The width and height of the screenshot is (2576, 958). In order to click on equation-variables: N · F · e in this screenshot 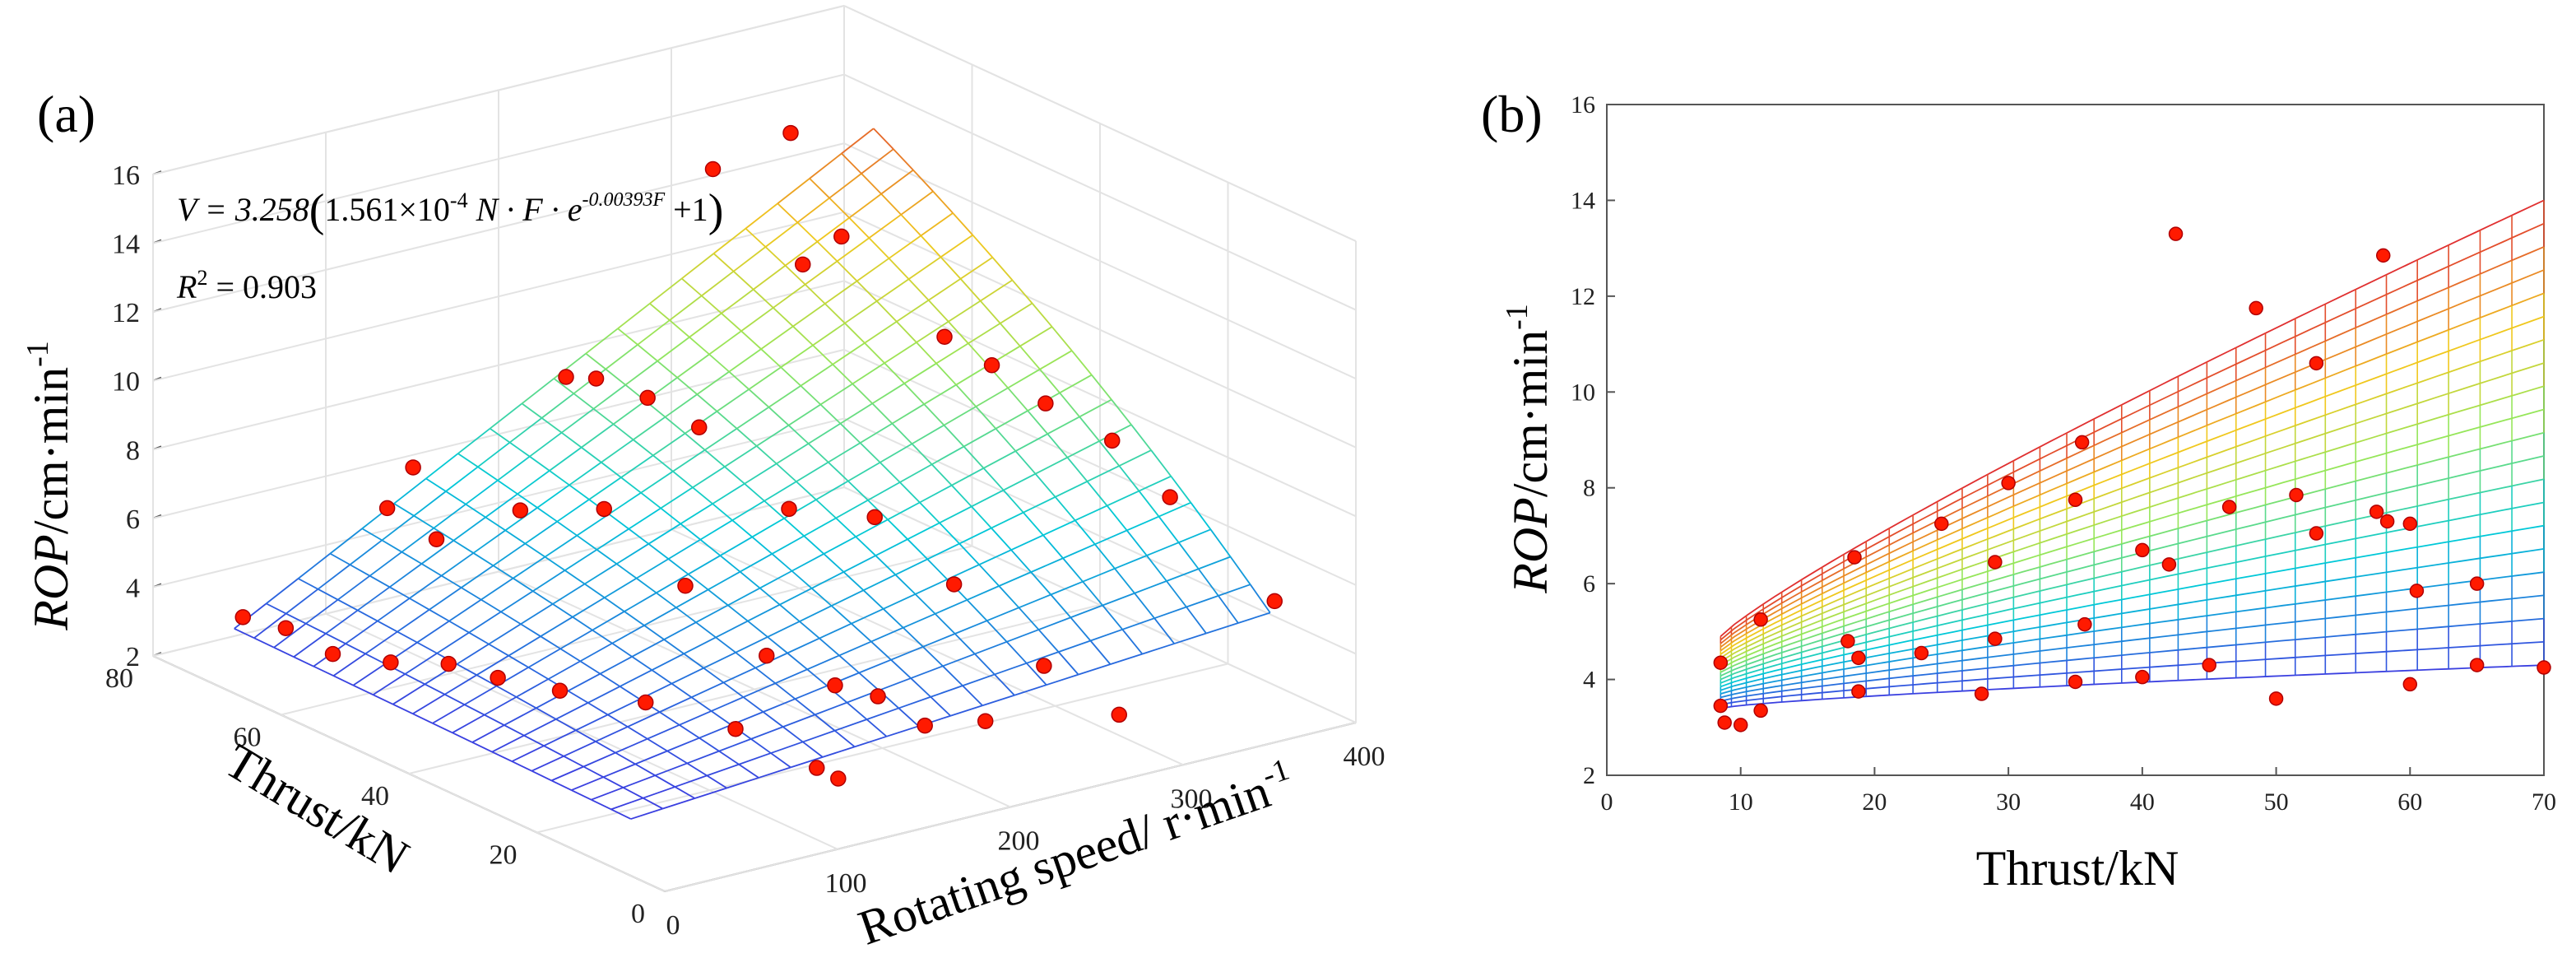, I will do `click(525, 209)`.